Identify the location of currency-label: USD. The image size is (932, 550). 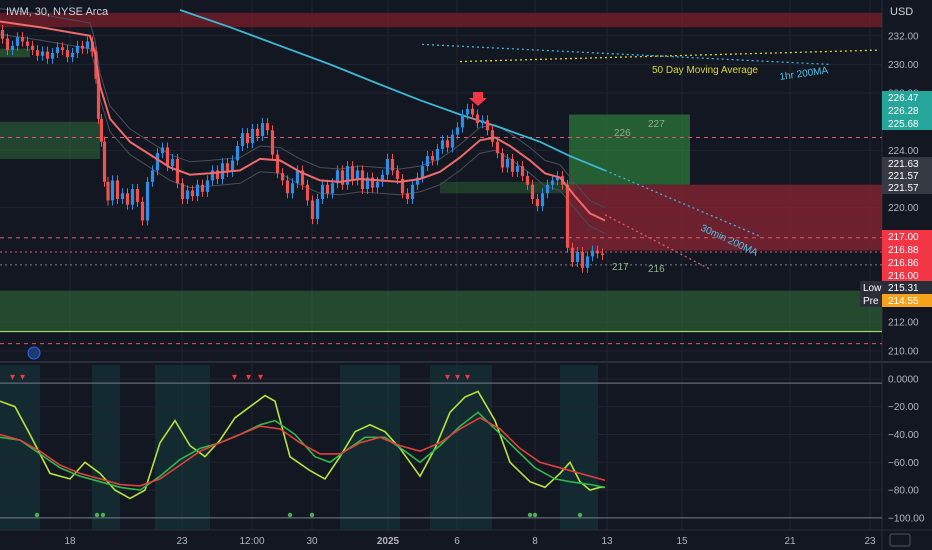
(902, 12).